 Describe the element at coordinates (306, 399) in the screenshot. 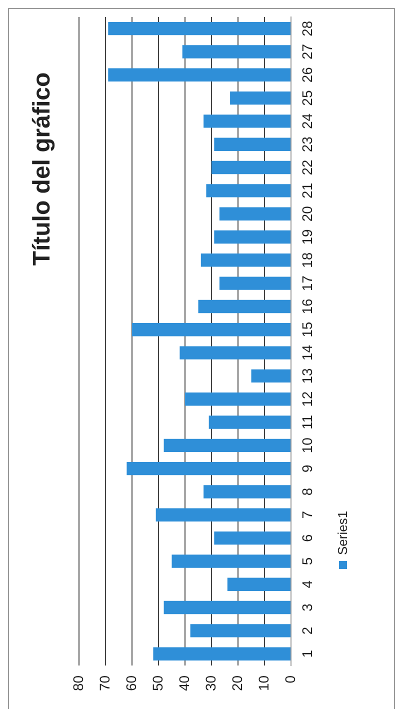

I see `y-tick-label: 12` at that location.